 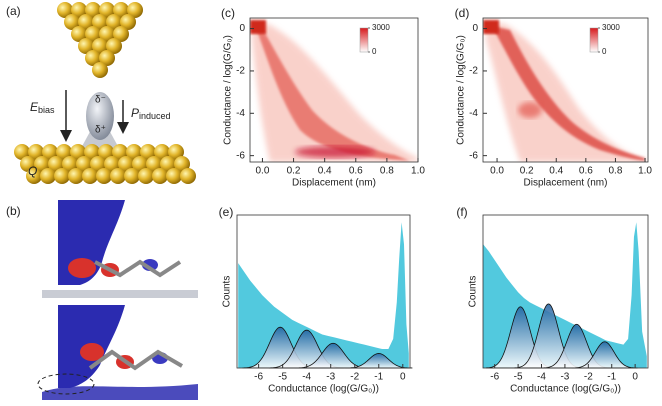 What do you see at coordinates (242, 28) in the screenshot?
I see `y-tick-label: 0` at bounding box center [242, 28].